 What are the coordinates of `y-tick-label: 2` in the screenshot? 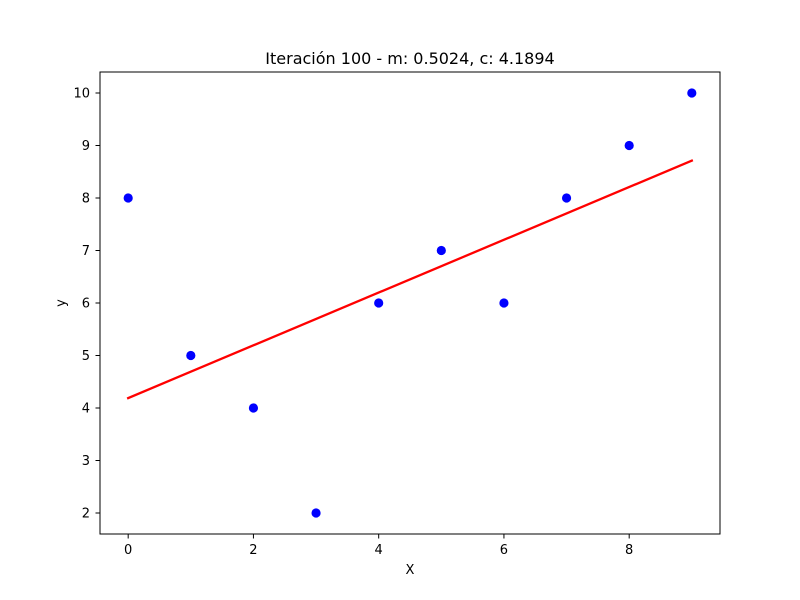 It's located at (86, 514).